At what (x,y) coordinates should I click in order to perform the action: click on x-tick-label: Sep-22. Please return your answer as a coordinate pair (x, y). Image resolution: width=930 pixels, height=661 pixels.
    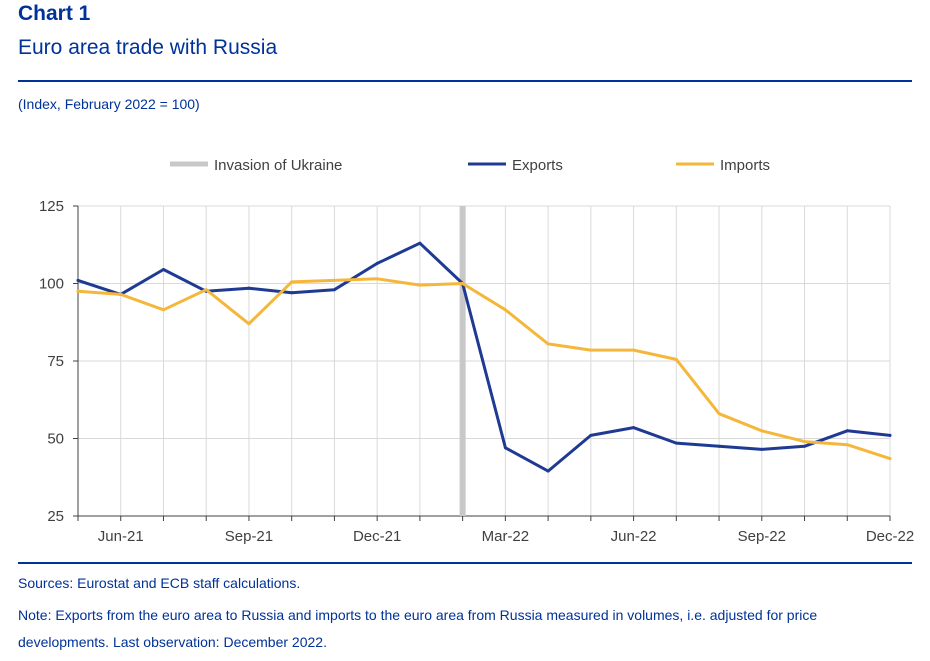
    Looking at the image, I should click on (762, 536).